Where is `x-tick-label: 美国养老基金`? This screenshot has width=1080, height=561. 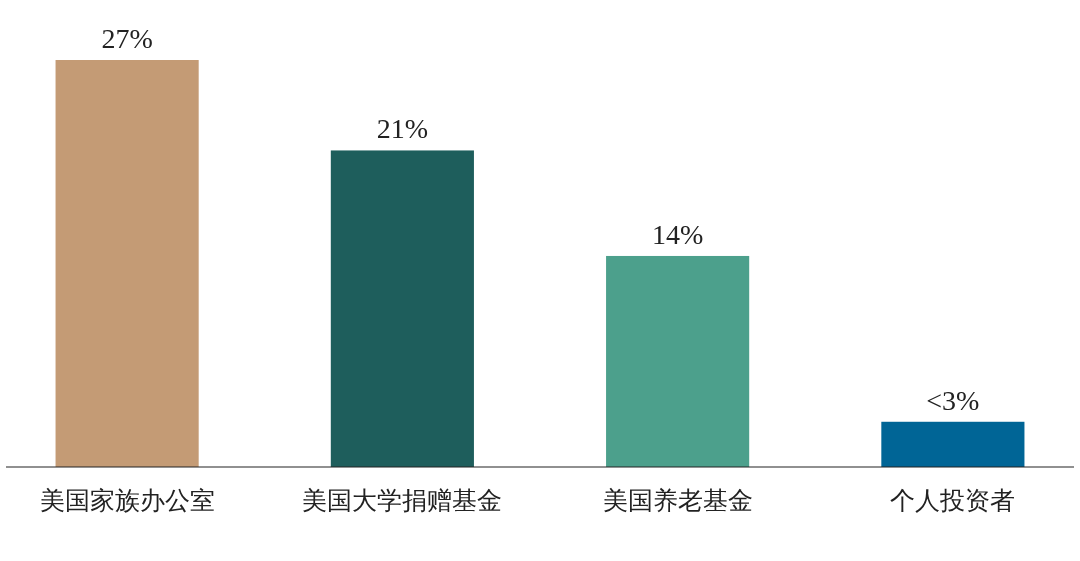
x-tick-label: 美国养老基金 is located at coordinates (677, 500).